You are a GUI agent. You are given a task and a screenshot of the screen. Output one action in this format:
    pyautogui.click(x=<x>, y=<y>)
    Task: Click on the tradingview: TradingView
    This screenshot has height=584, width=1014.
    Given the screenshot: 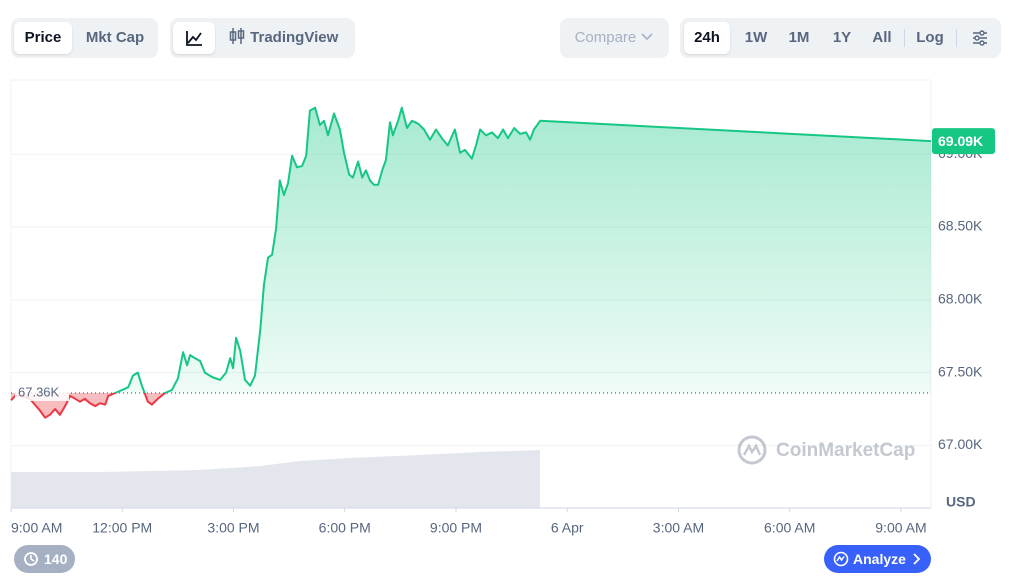 What is the action you would take?
    pyautogui.click(x=289, y=38)
    